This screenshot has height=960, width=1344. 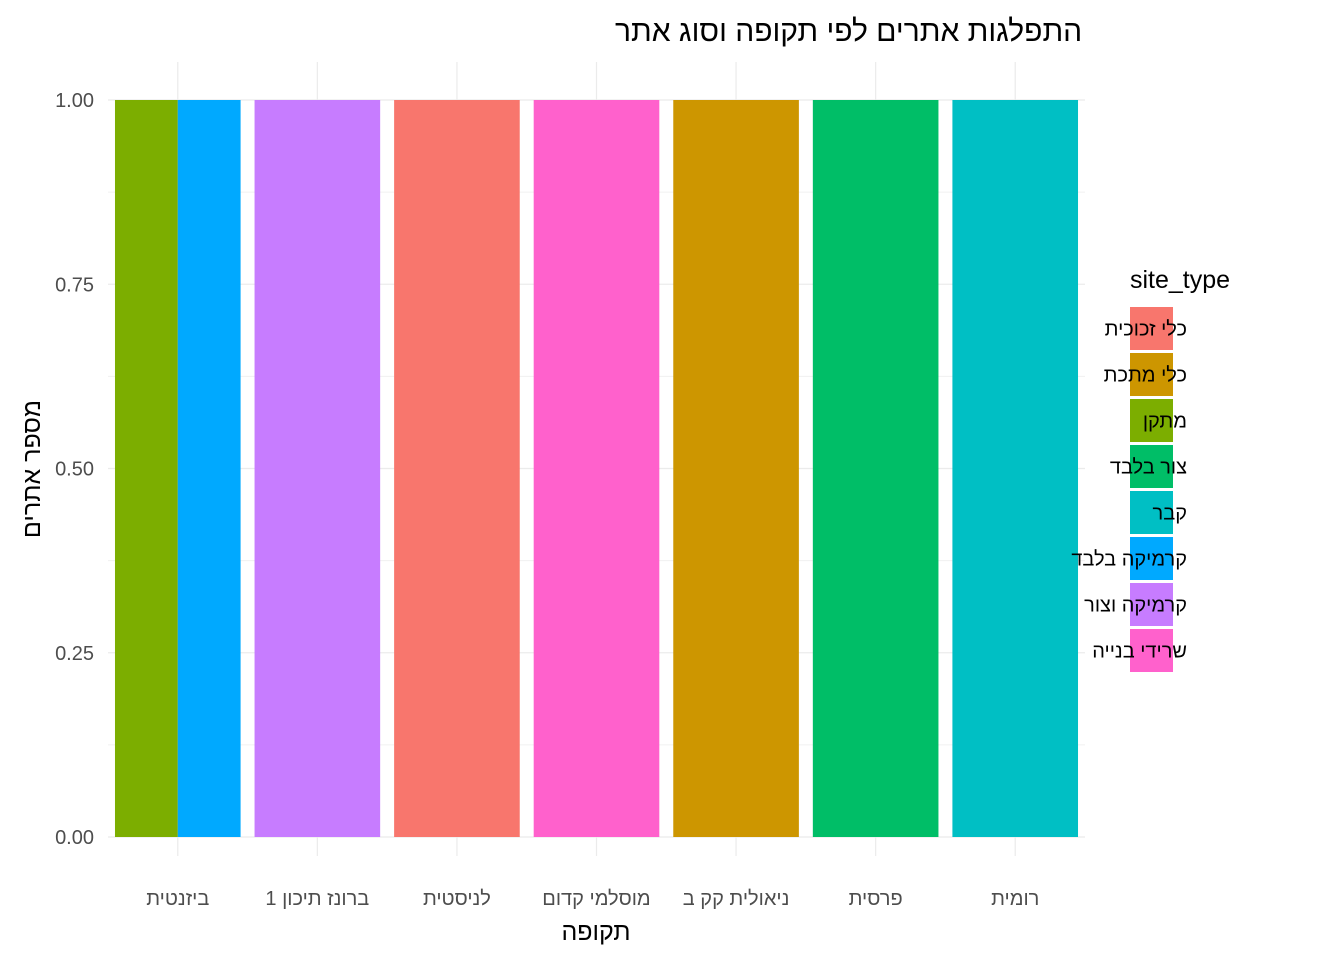 What do you see at coordinates (1170, 514) in the screenshot?
I see `legend-label: קבר` at bounding box center [1170, 514].